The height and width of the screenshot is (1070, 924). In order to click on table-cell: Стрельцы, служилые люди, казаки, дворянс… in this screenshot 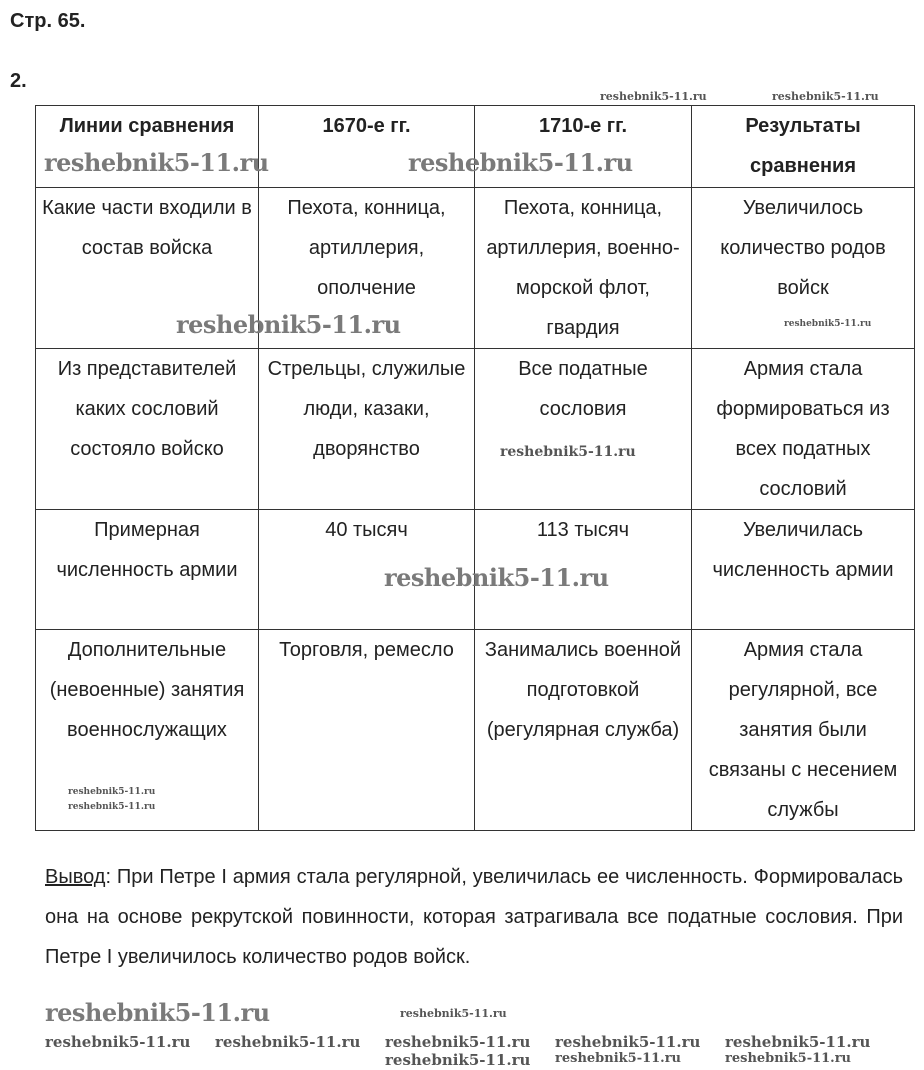, I will do `click(366, 429)`.